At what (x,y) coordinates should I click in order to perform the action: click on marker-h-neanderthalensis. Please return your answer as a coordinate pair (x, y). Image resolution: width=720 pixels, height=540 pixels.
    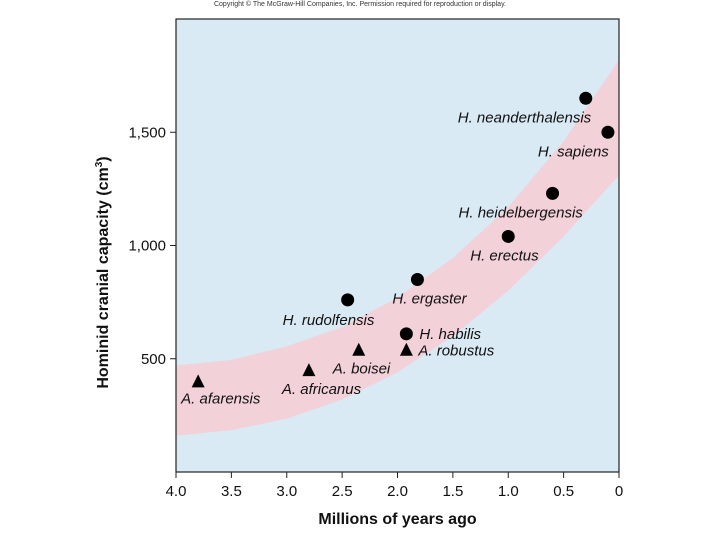
    Looking at the image, I should click on (586, 98).